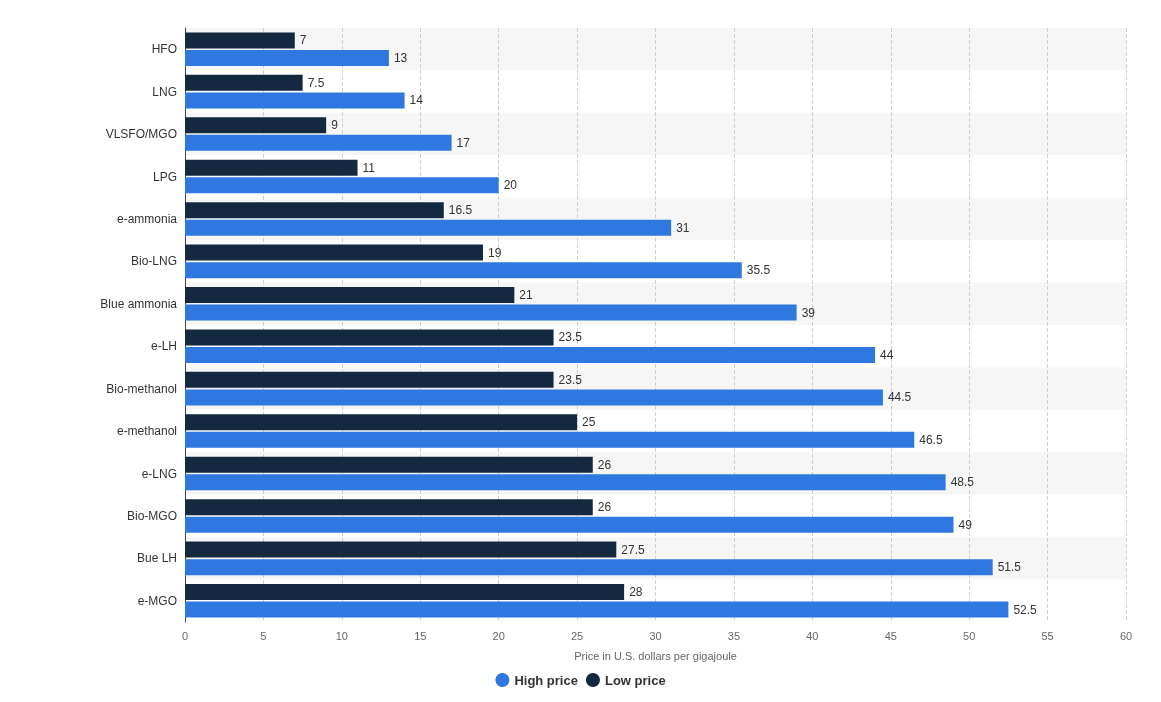 The image size is (1161, 702). I want to click on x-tick-label: 30, so click(655, 635).